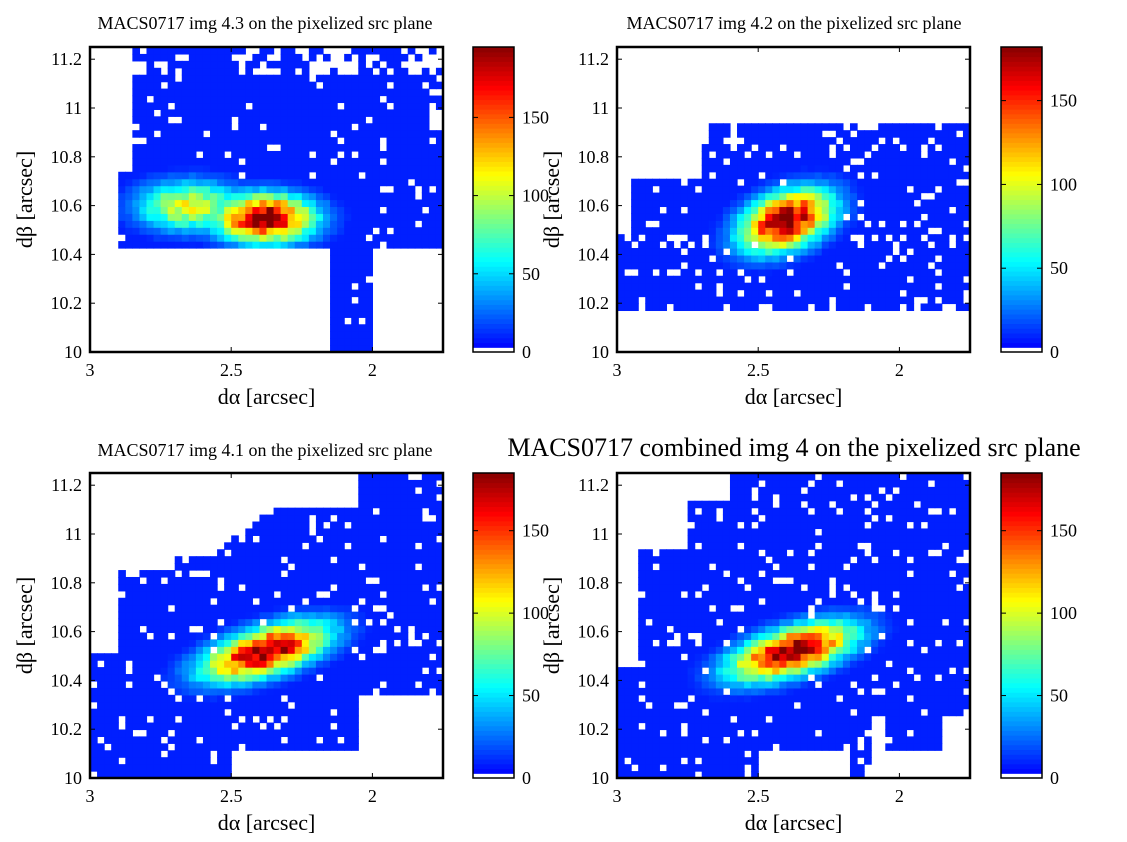 This screenshot has height=842, width=1127. I want to click on y-tick-label: 10.6, so click(594, 206).